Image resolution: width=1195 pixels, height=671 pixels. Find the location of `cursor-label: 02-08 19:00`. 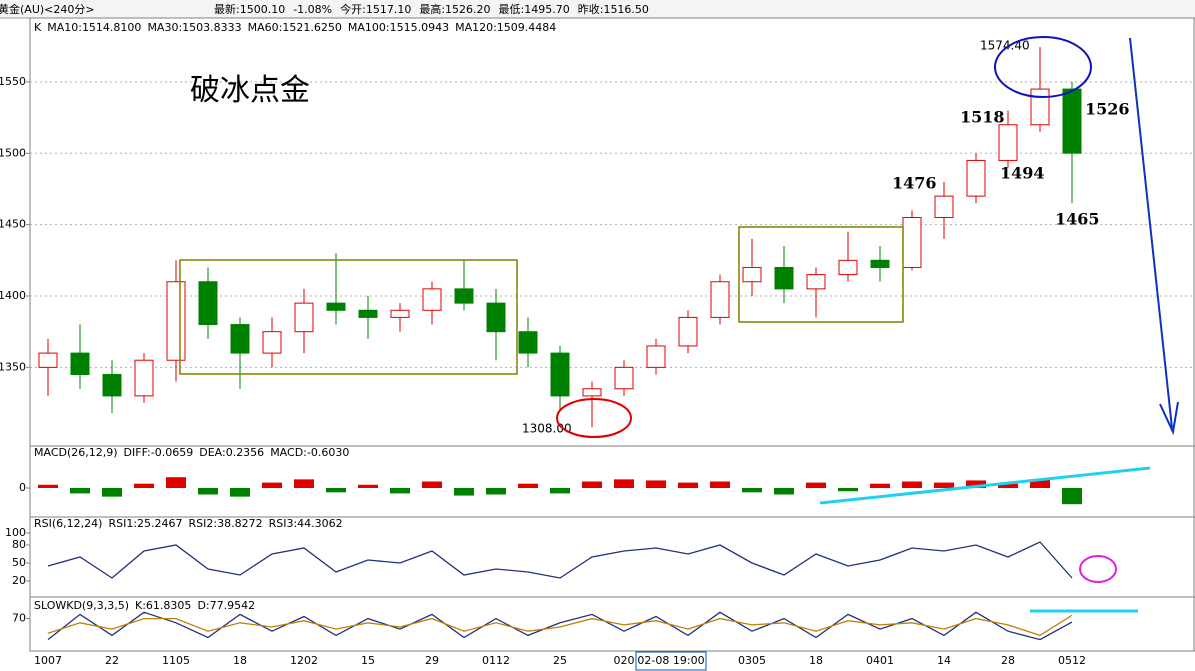

cursor-label: 02-08 19:00 is located at coordinates (670, 660).